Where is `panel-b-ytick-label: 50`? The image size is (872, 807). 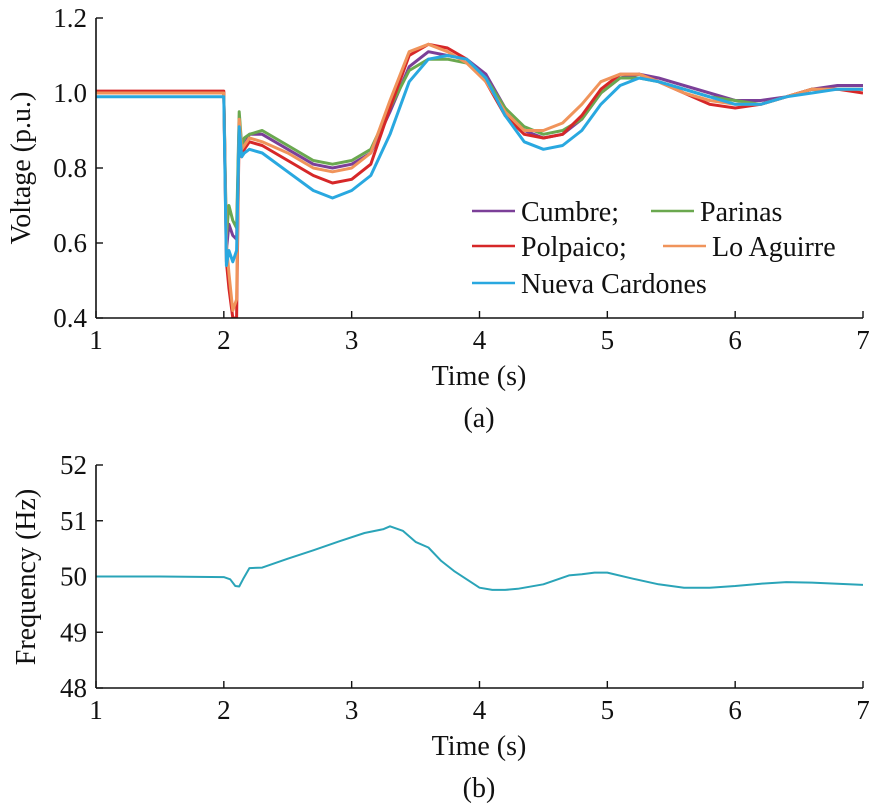 panel-b-ytick-label: 50 is located at coordinates (73, 577).